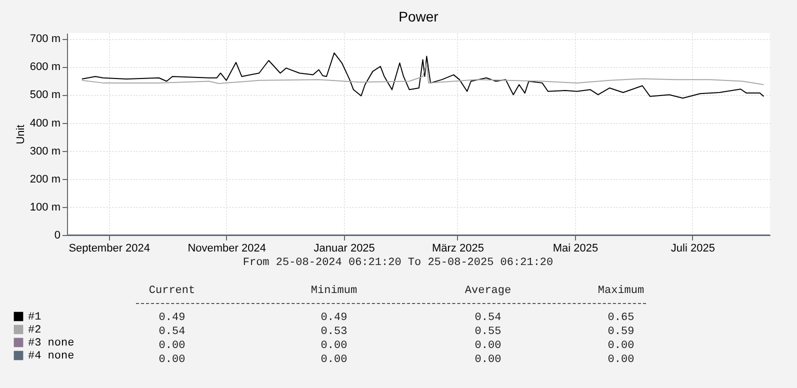 The width and height of the screenshot is (797, 388). Describe the element at coordinates (45, 151) in the screenshot. I see `y-tick-label: 300 m` at that location.